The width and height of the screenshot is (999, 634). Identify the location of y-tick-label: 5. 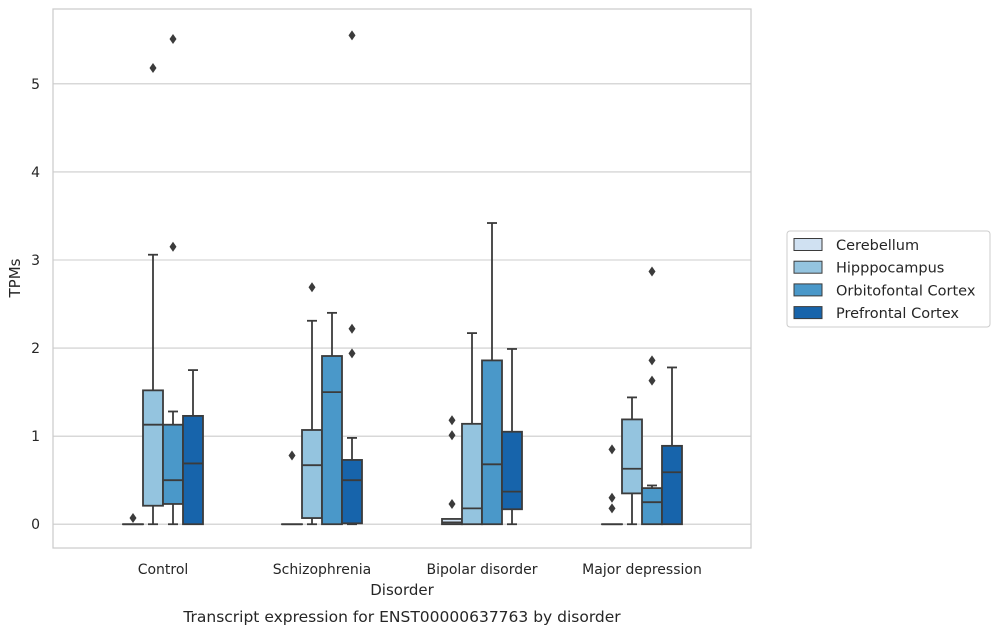
(35, 85).